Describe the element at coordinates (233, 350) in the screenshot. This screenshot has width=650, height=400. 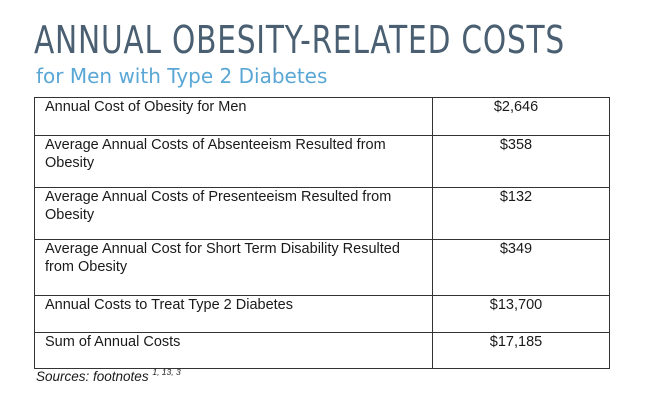
I see `total-label: Sum of Annual Costs` at that location.